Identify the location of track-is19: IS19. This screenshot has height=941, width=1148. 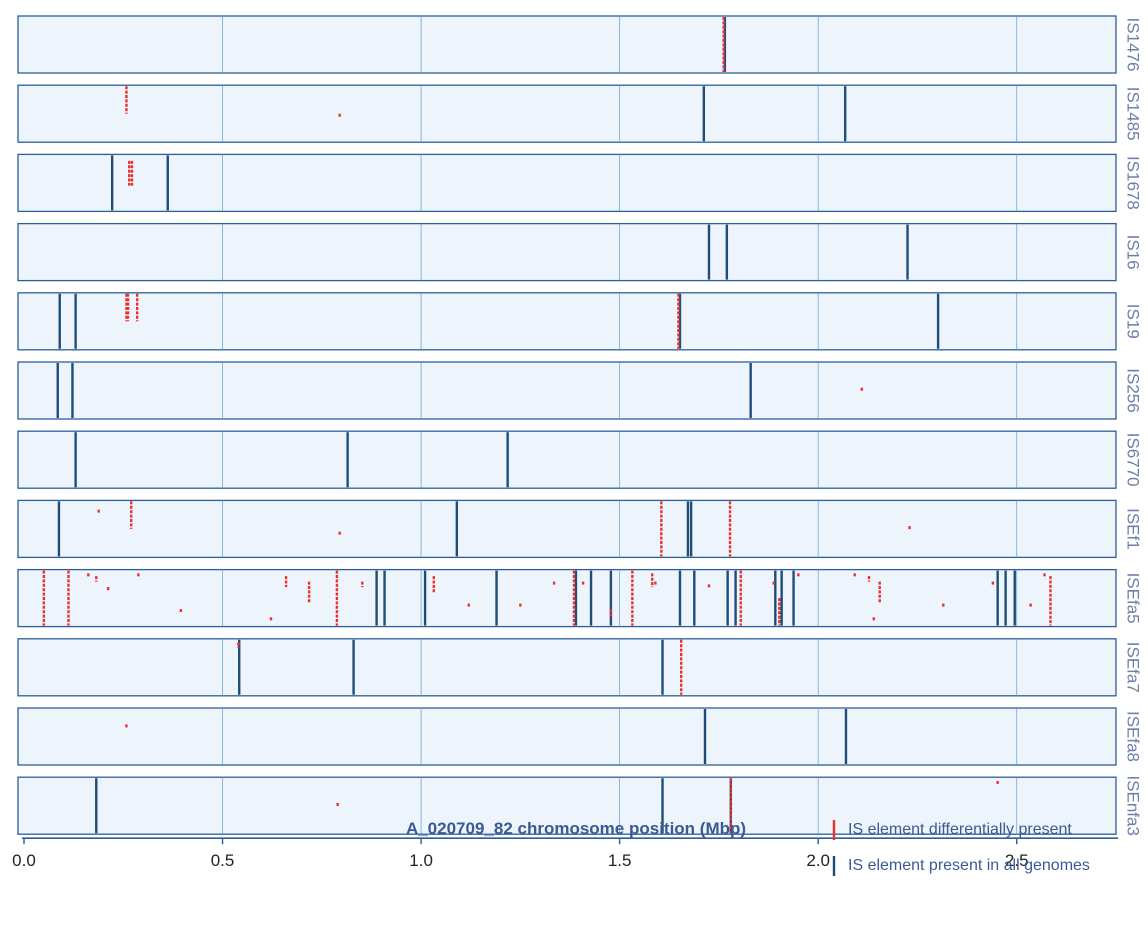
(580, 321).